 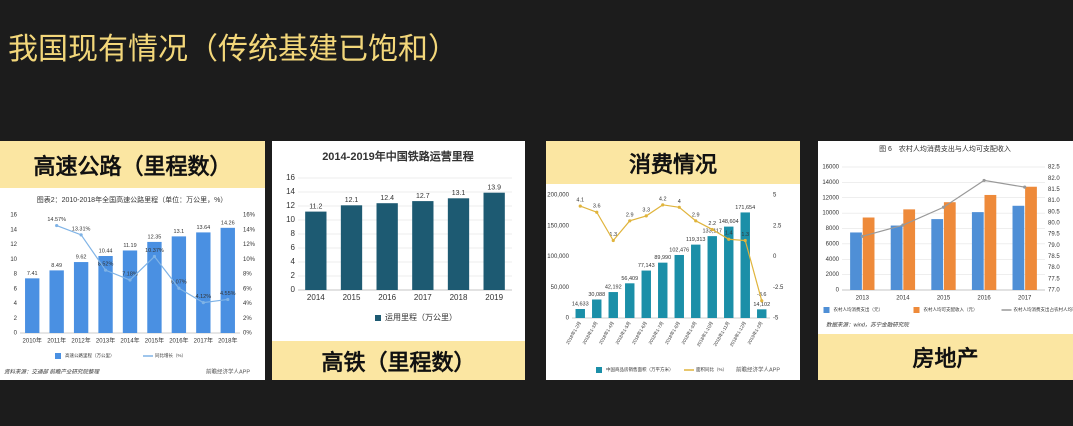 What do you see at coordinates (830, 198) in the screenshot?
I see `y-tick-label: 12000` at bounding box center [830, 198].